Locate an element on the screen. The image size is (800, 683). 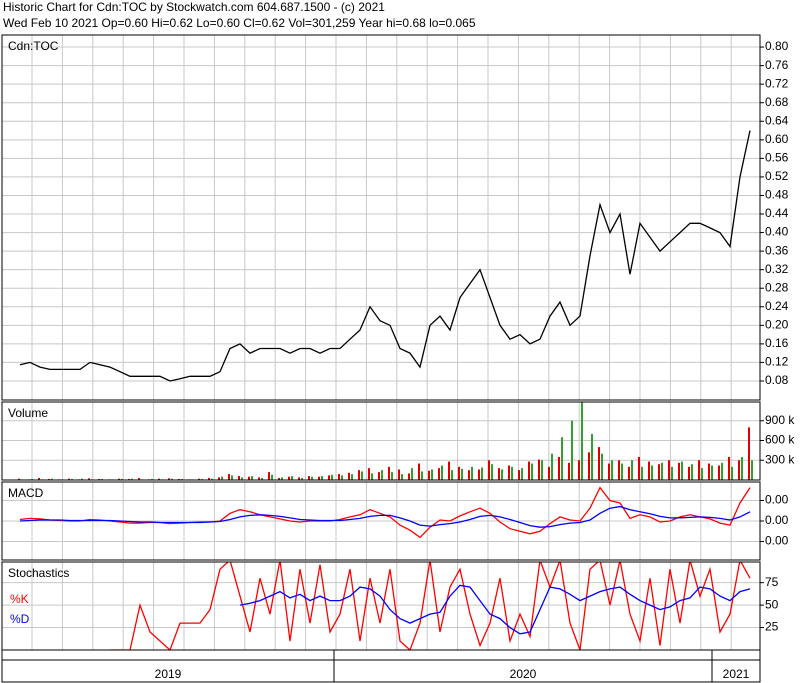
y-tick-label: 0.52 is located at coordinates (777, 176).